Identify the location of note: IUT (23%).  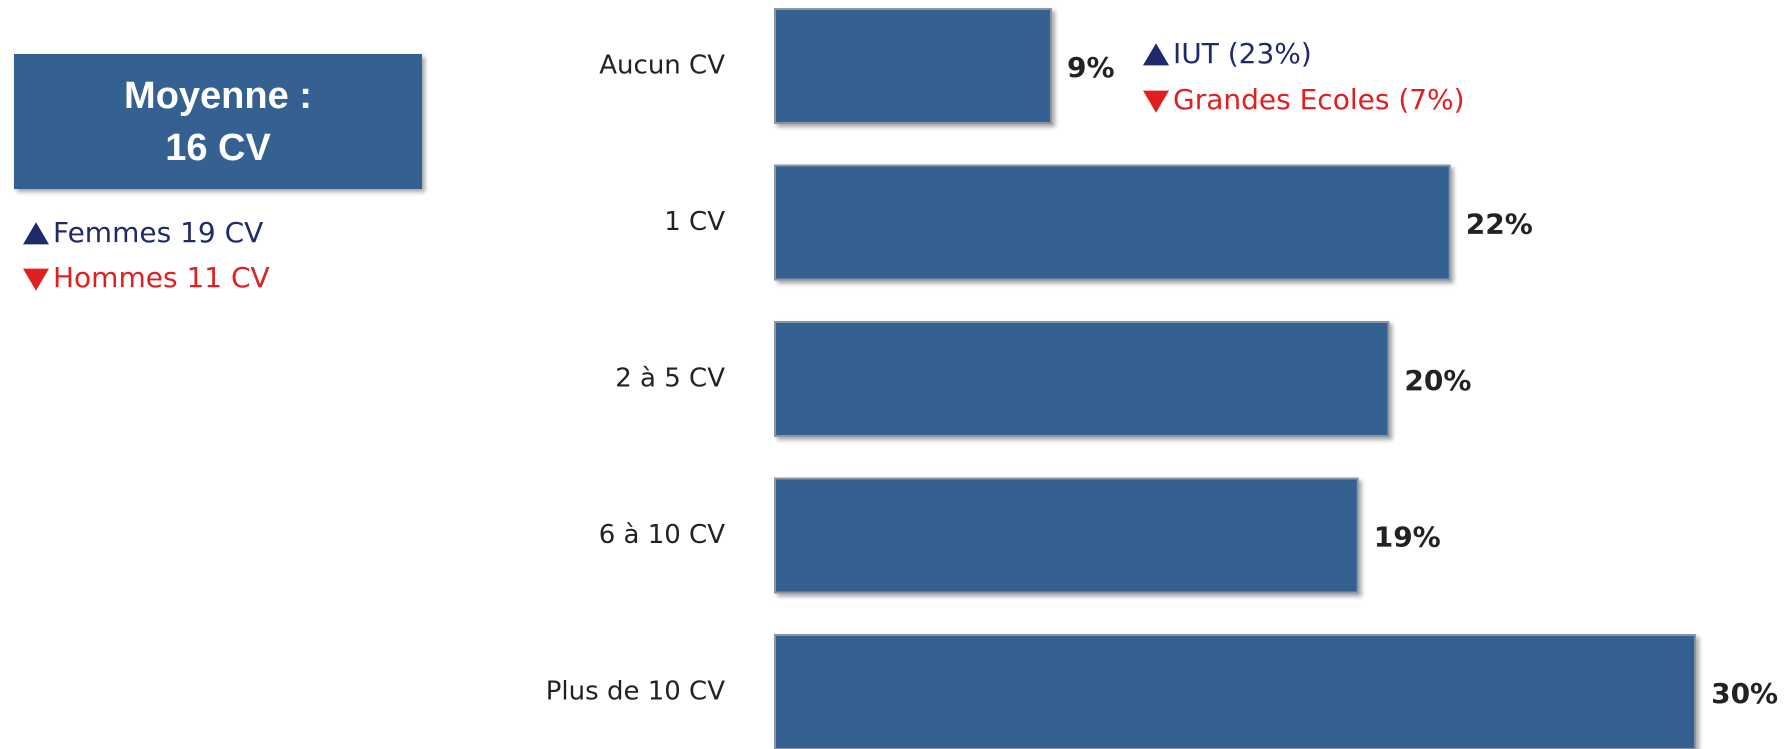
(1242, 53).